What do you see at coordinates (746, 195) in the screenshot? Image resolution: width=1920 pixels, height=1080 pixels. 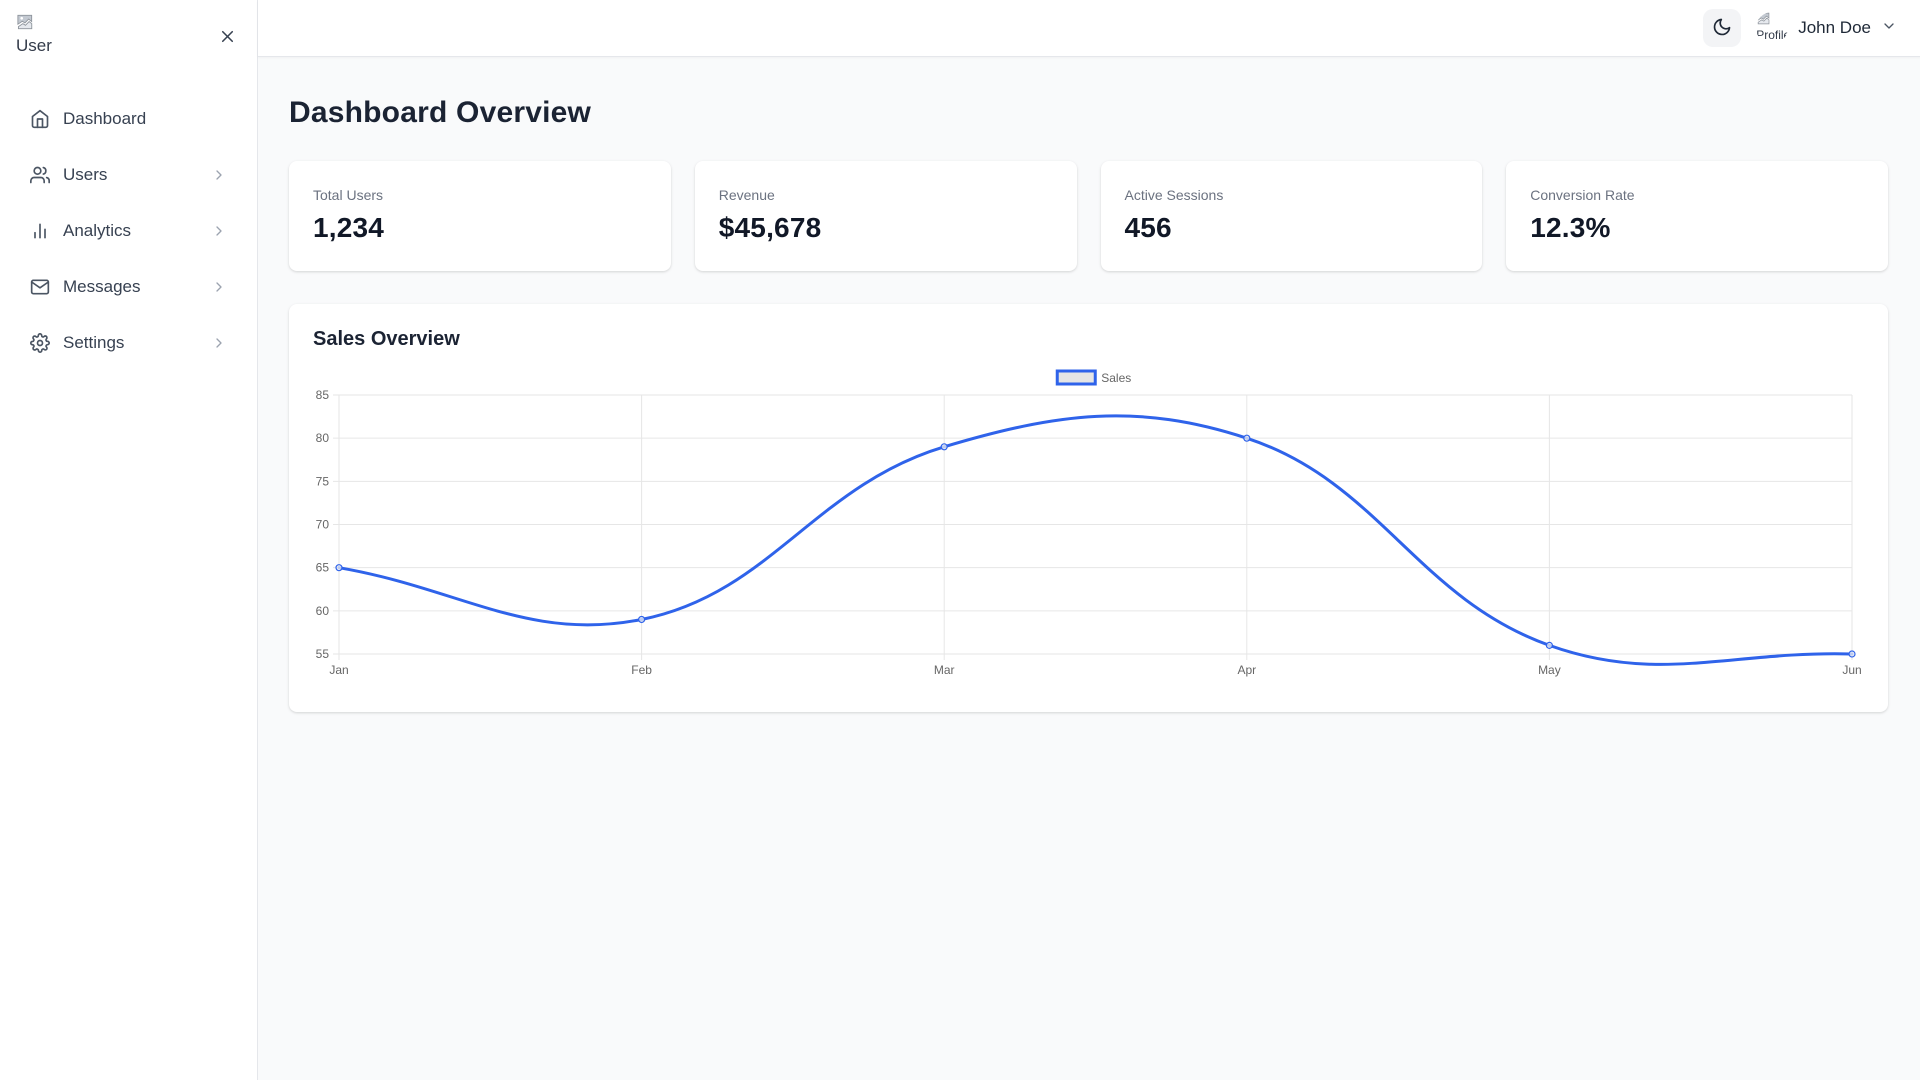 I see `stat-label: Revenue` at bounding box center [746, 195].